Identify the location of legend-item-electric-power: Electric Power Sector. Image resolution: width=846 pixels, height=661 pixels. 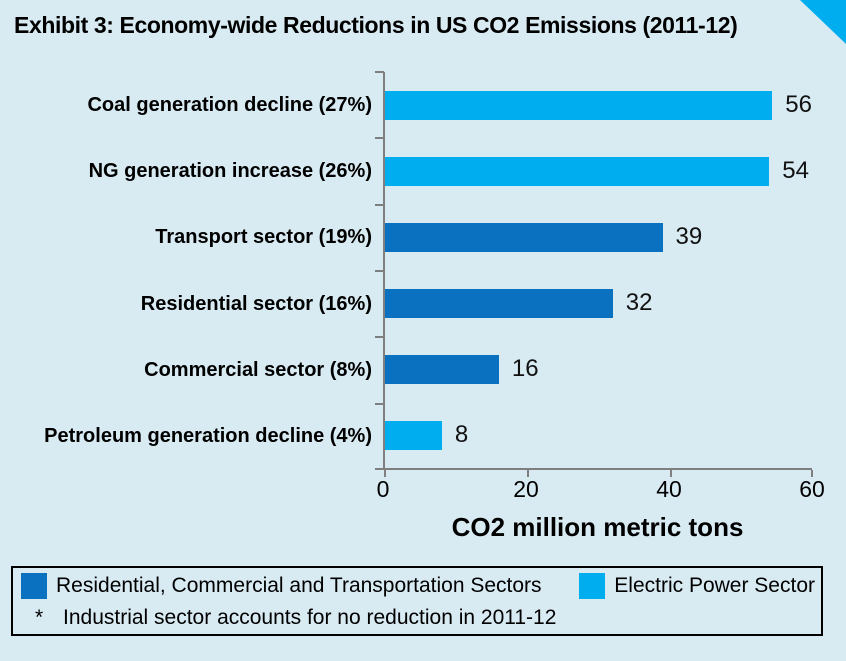
(697, 586).